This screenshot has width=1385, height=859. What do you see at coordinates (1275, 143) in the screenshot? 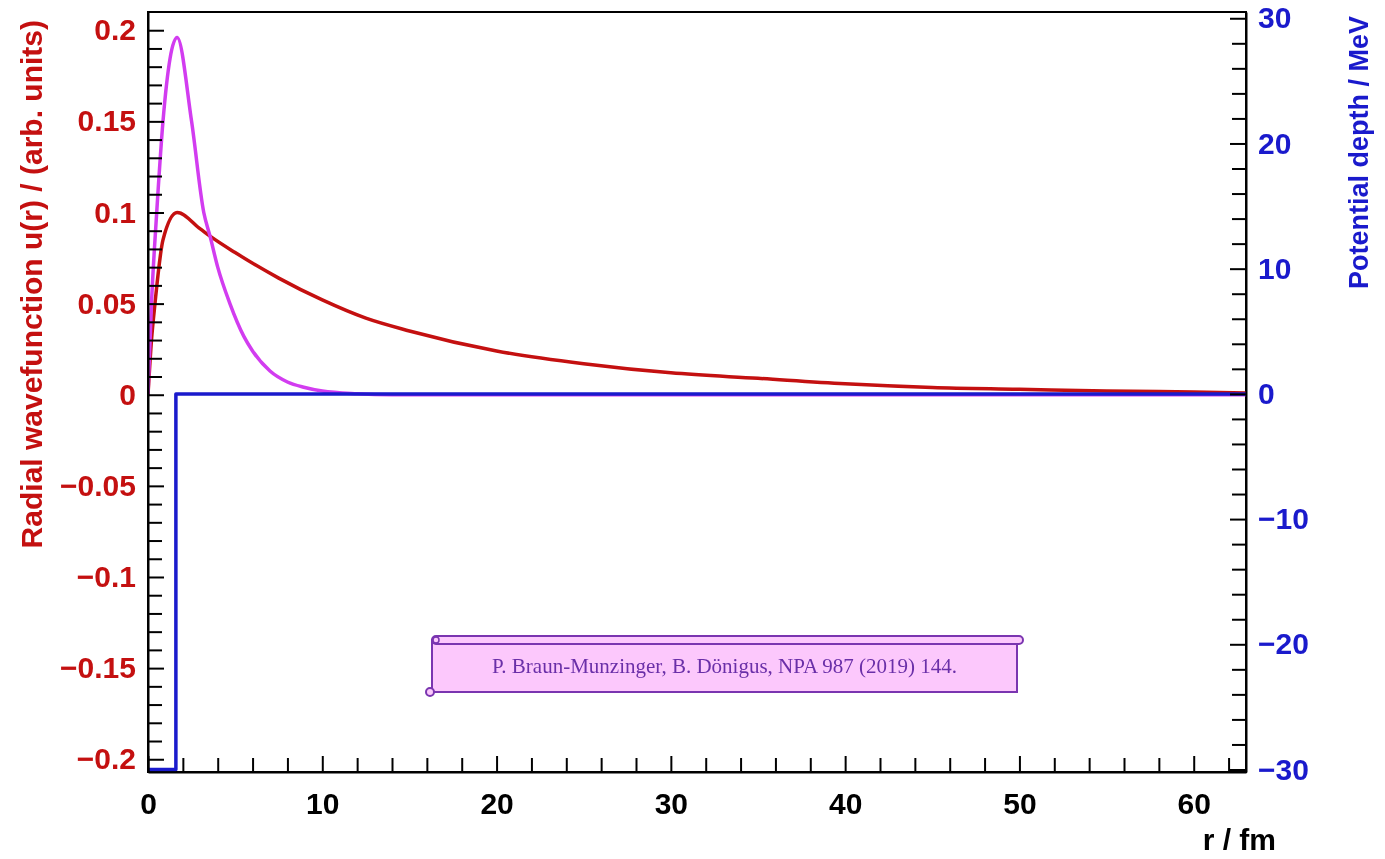
I see `y2-tick-label: 20` at bounding box center [1275, 143].